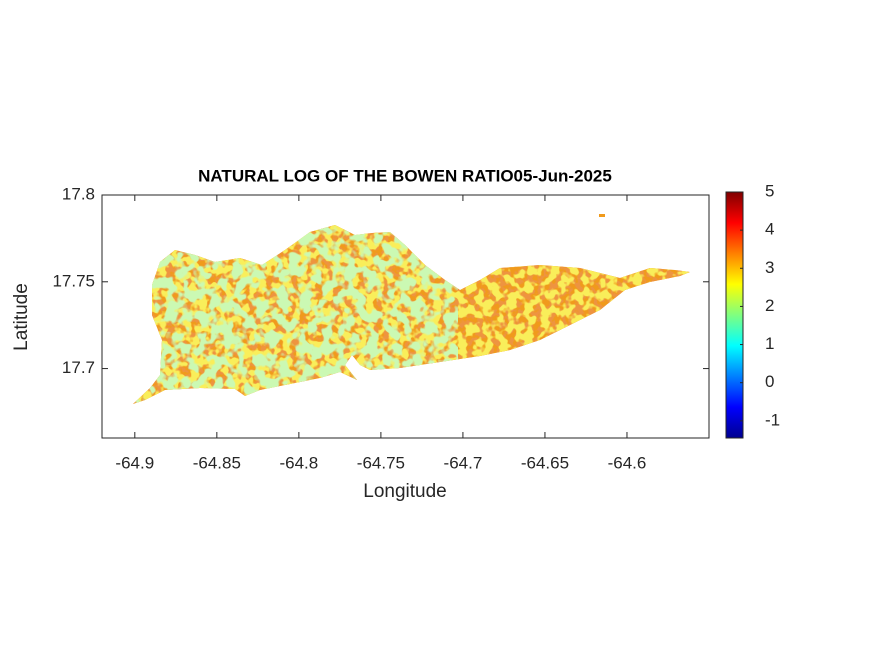  Describe the element at coordinates (602, 215) in the screenshot. I see `islet` at that location.